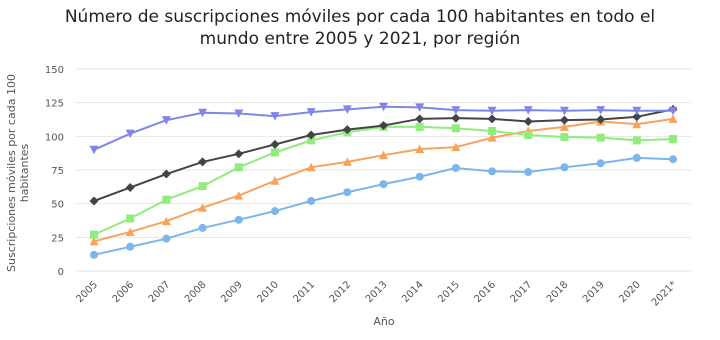 This screenshot has width=720, height=340. What do you see at coordinates (485, 292) in the screenshot?
I see `x-tick-label: 2016` at bounding box center [485, 292].